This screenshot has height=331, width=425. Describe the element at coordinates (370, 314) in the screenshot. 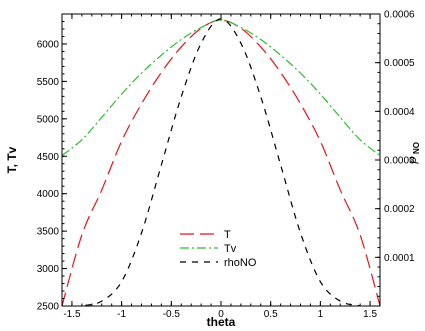

I see `x-tick-label: 1.5` at that location.